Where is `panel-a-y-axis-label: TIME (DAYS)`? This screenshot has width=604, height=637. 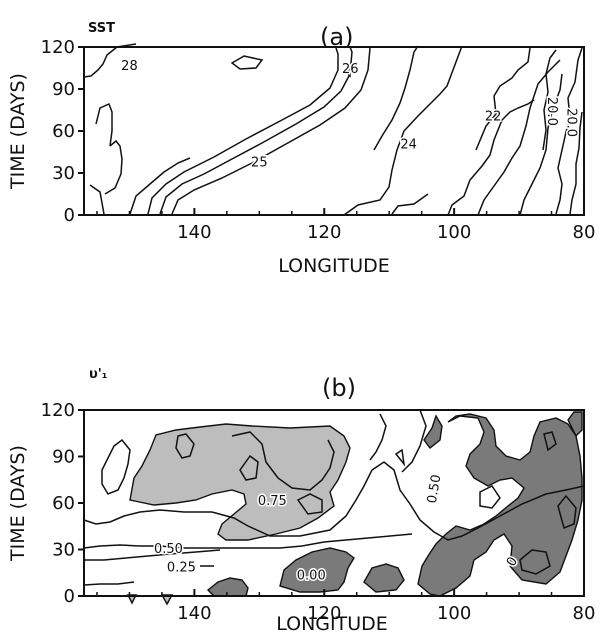 panel-a-y-axis-label: TIME (DAYS) is located at coordinates (18, 131).